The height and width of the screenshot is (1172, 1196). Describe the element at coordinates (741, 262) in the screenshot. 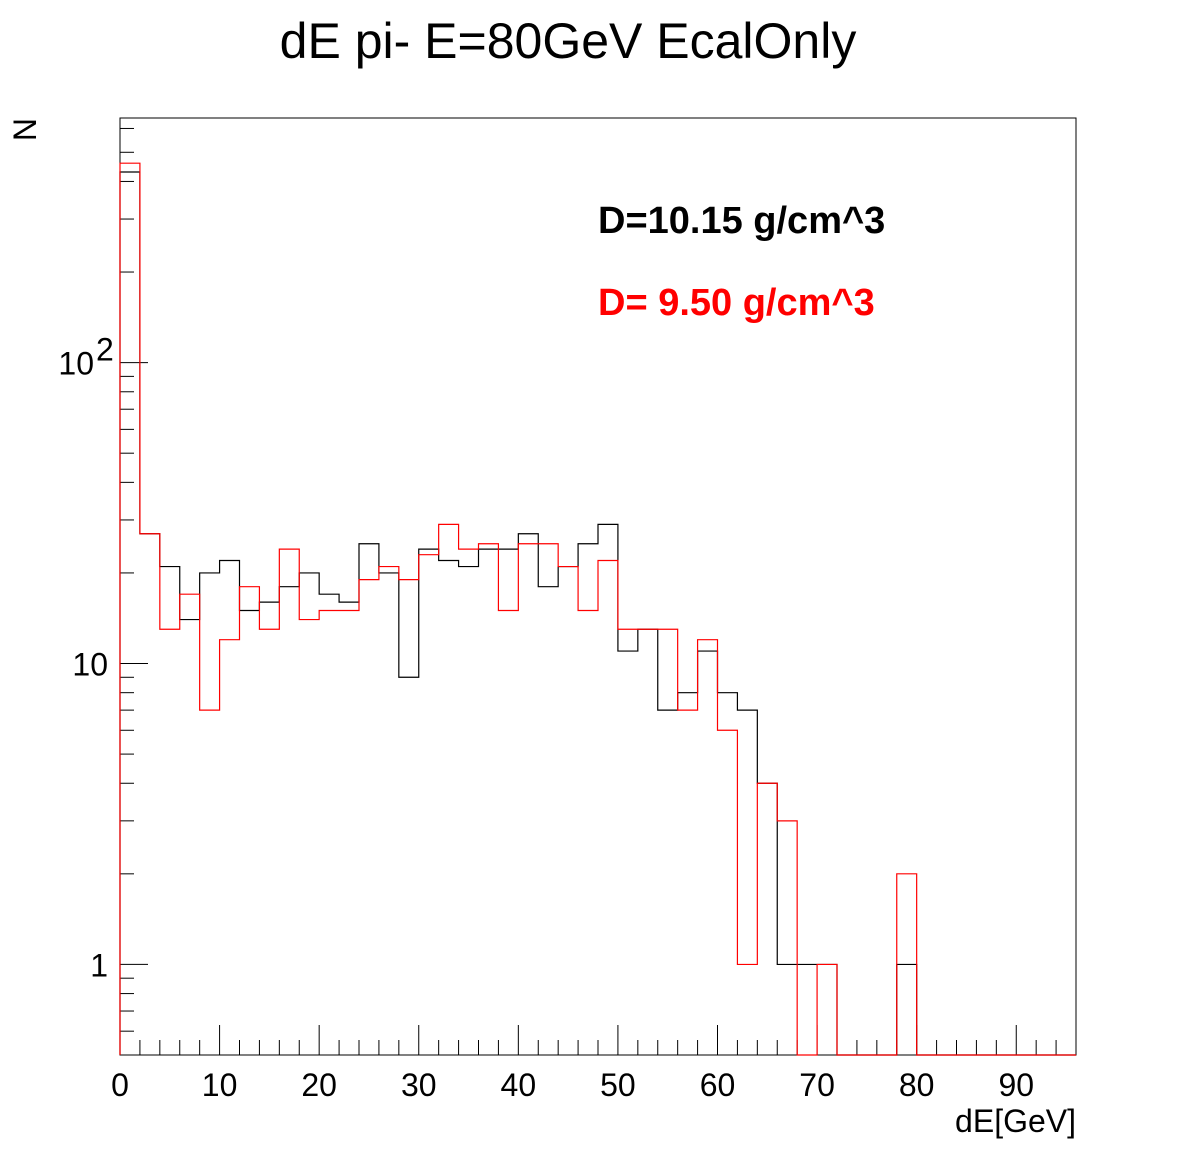

I see `legend: D=10.15 g/cm^3 D= 9.50 g/cm^3` at that location.